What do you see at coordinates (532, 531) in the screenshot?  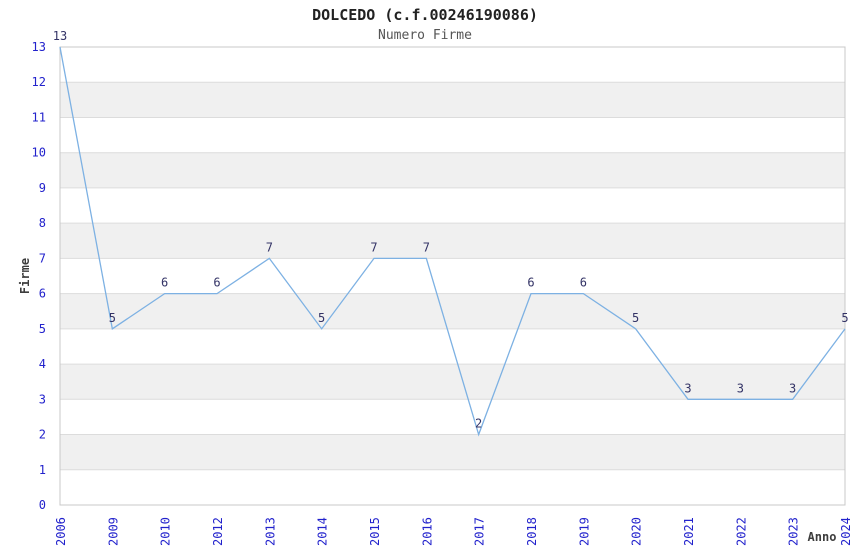 I see `x-tick-label: 2018` at bounding box center [532, 531].